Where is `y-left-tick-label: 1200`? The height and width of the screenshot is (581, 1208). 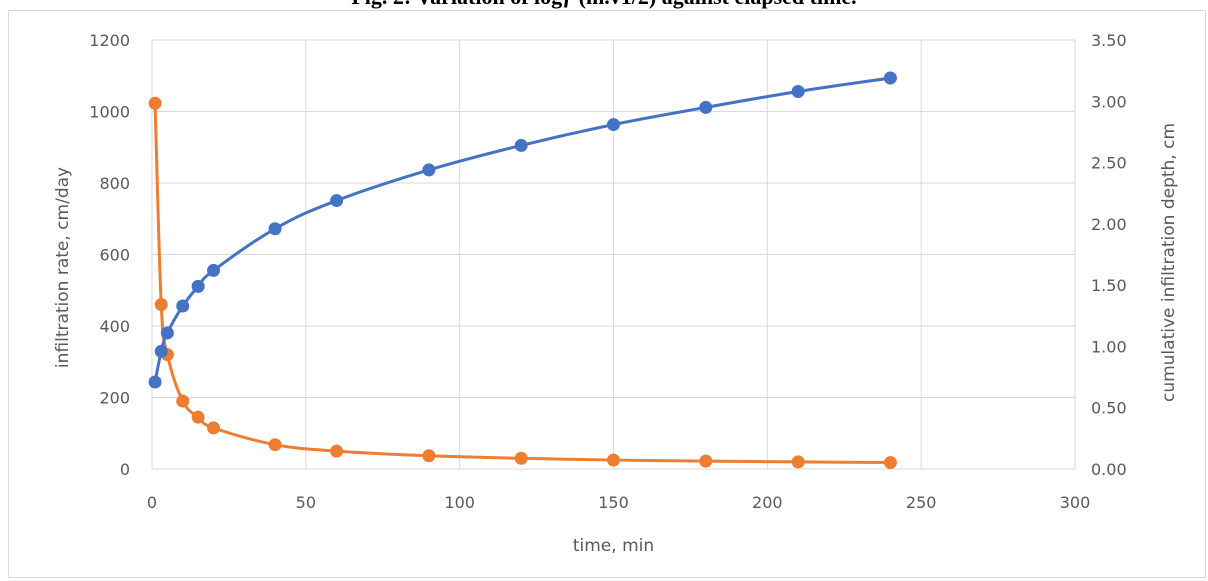 y-left-tick-label: 1200 is located at coordinates (109, 40).